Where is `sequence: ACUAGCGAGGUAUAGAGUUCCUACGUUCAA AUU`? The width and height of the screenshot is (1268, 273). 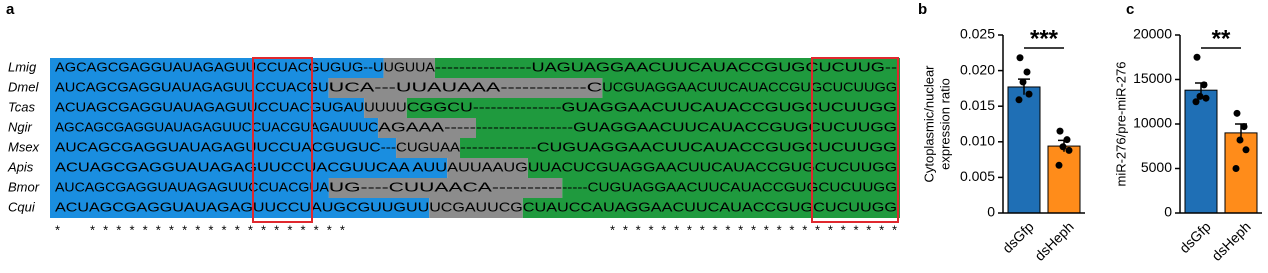
sequence: ACUAGCGAGGUAUAGAGUUCCUACGUUCAA AUU is located at coordinates (251, 166).